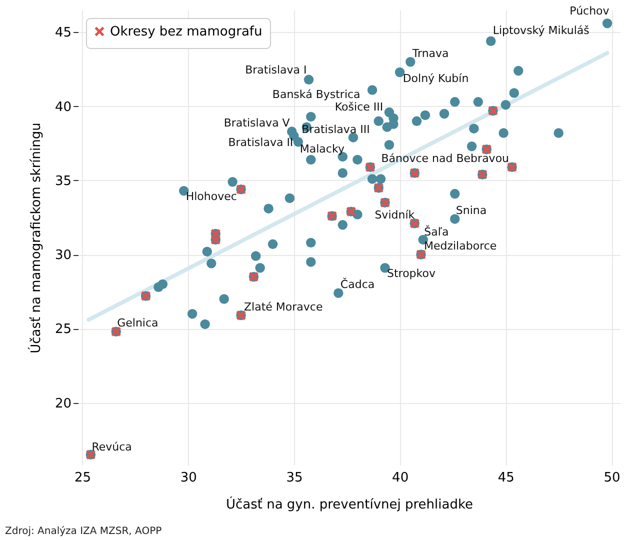  I want to click on annotation: Svidník, so click(395, 215).